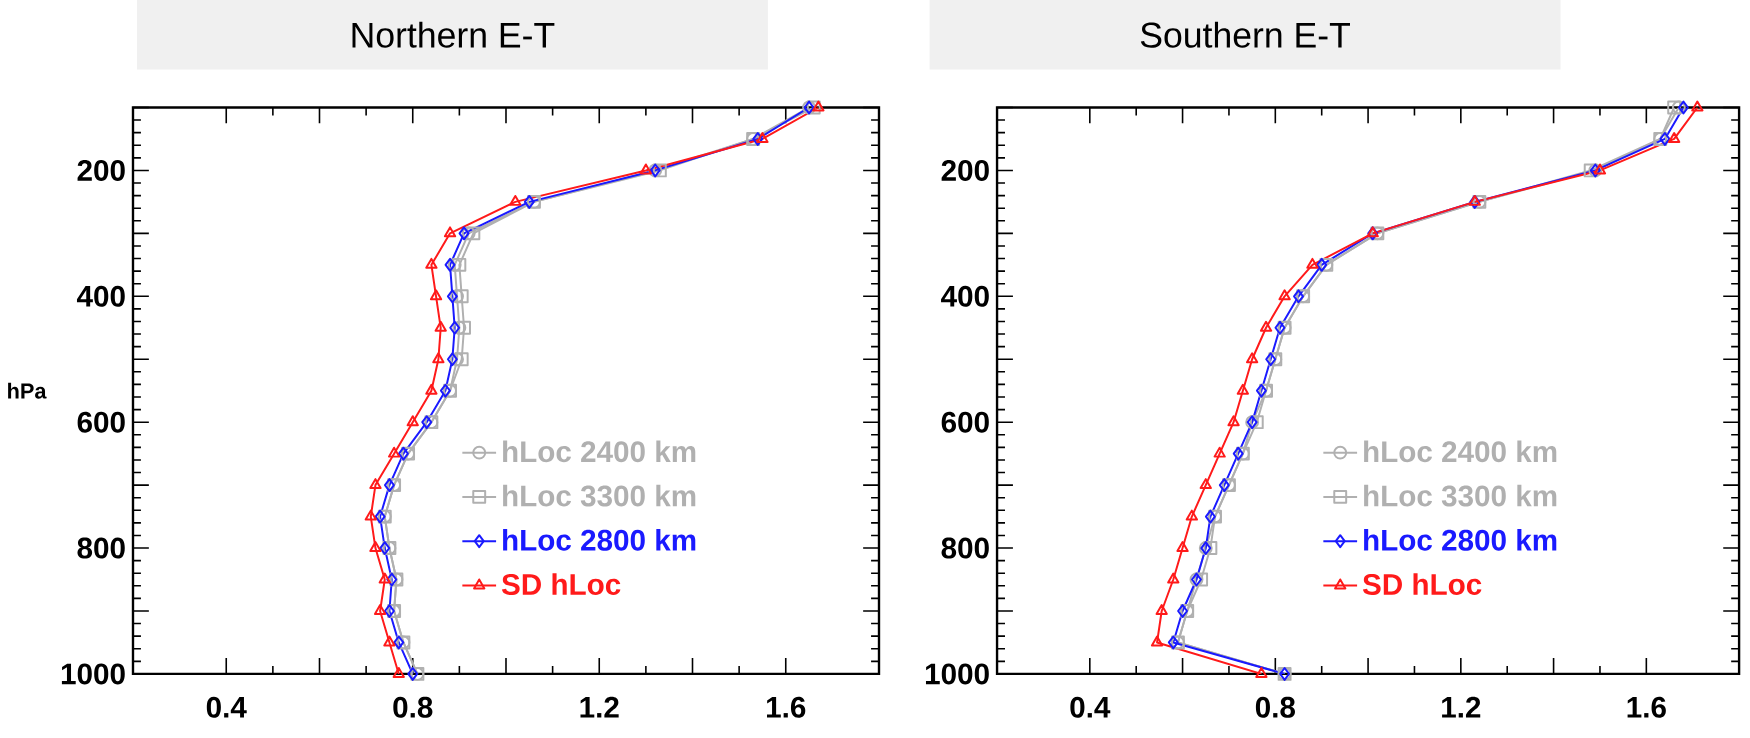 This screenshot has width=1750, height=738. I want to click on chart-title: Southern E-T, so click(1245, 34).